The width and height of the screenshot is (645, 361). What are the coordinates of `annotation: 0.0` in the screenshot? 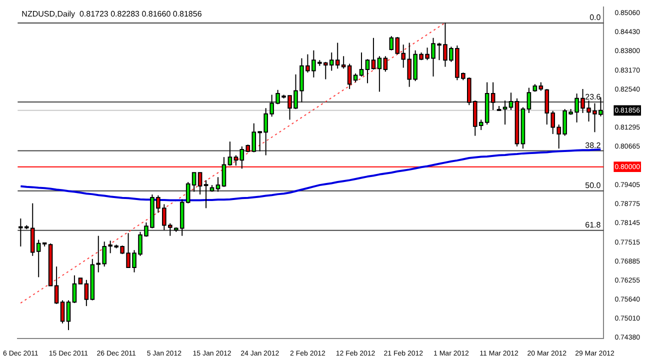 It's located at (596, 17).